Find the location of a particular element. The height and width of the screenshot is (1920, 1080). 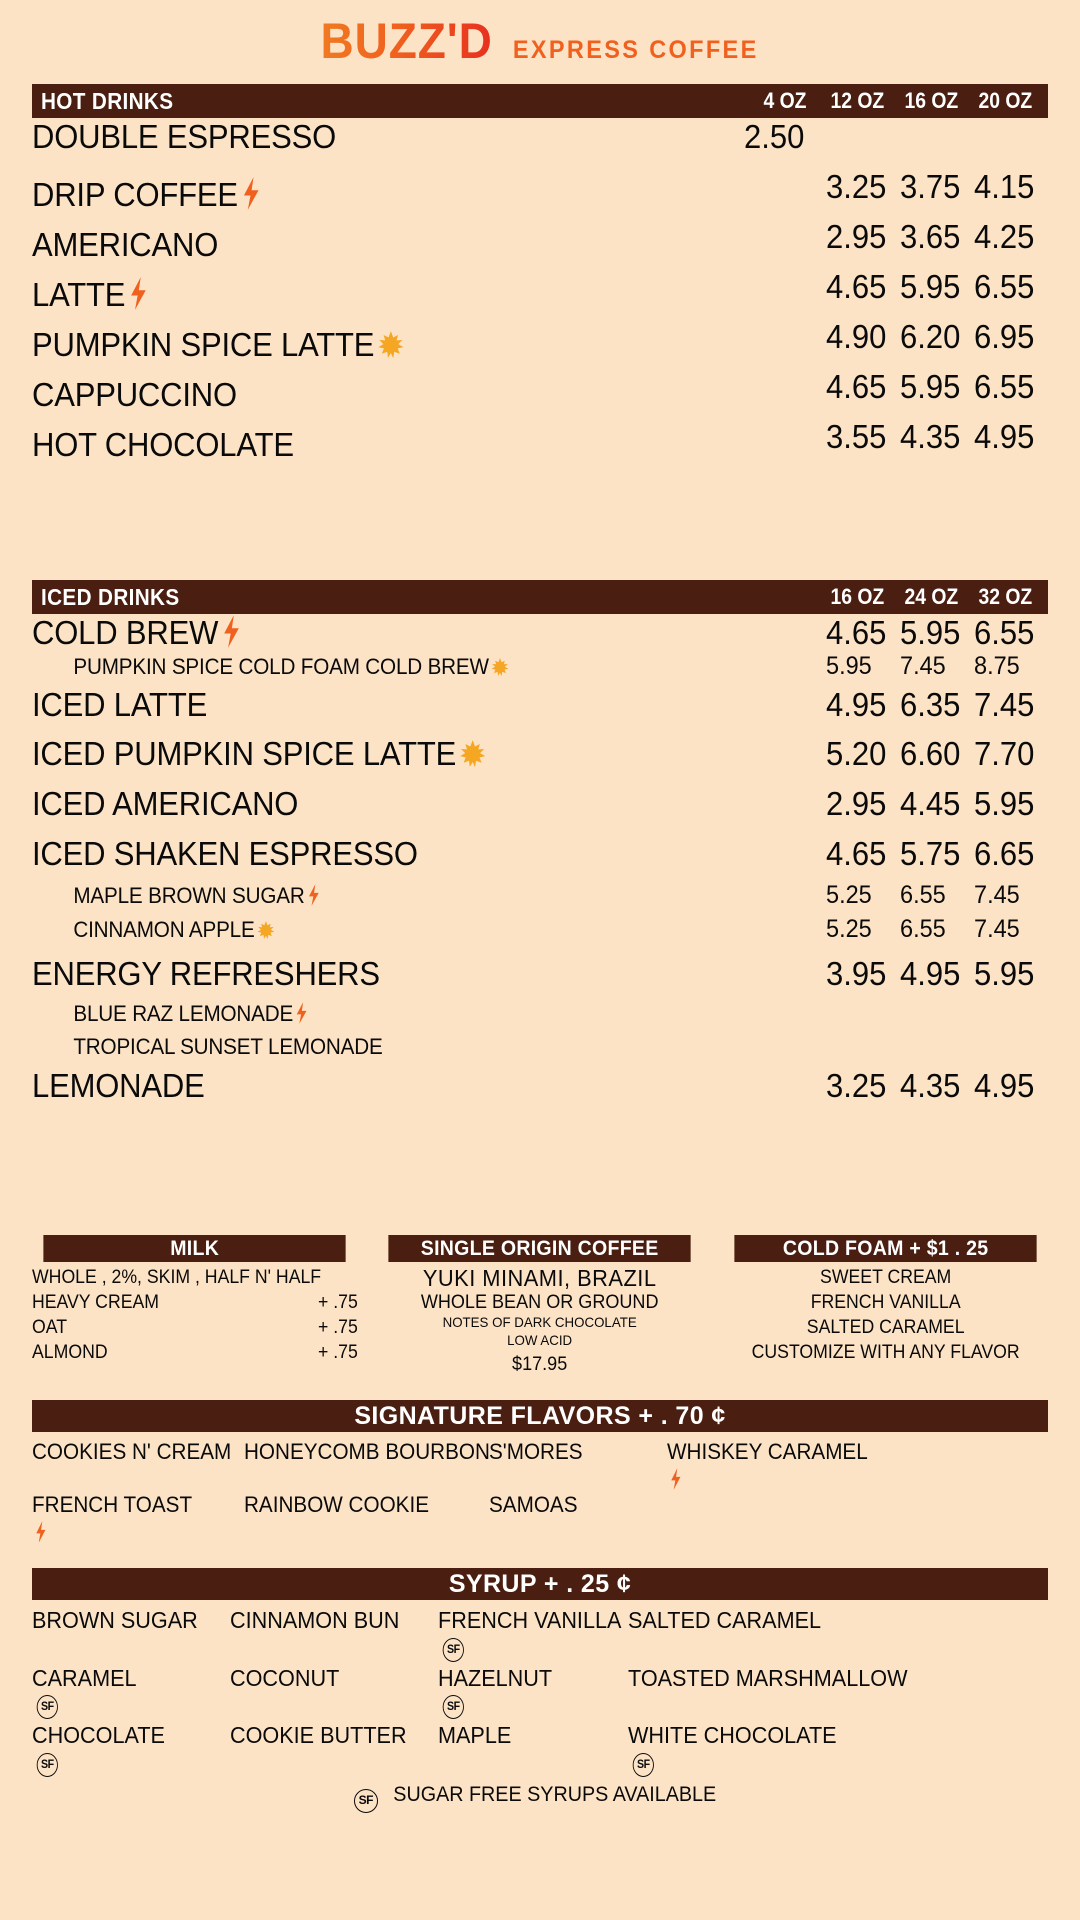

signature-flavor-item: FRENCH TOAST is located at coordinates (131, 1516).